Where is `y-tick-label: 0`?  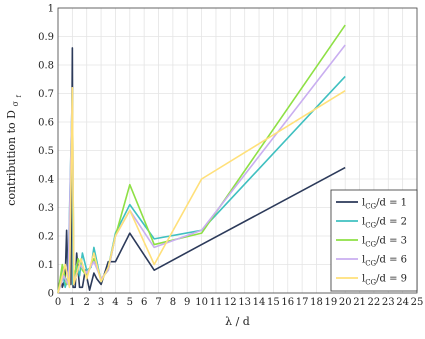
y-tick-label: 0 is located at coordinates (51, 294).